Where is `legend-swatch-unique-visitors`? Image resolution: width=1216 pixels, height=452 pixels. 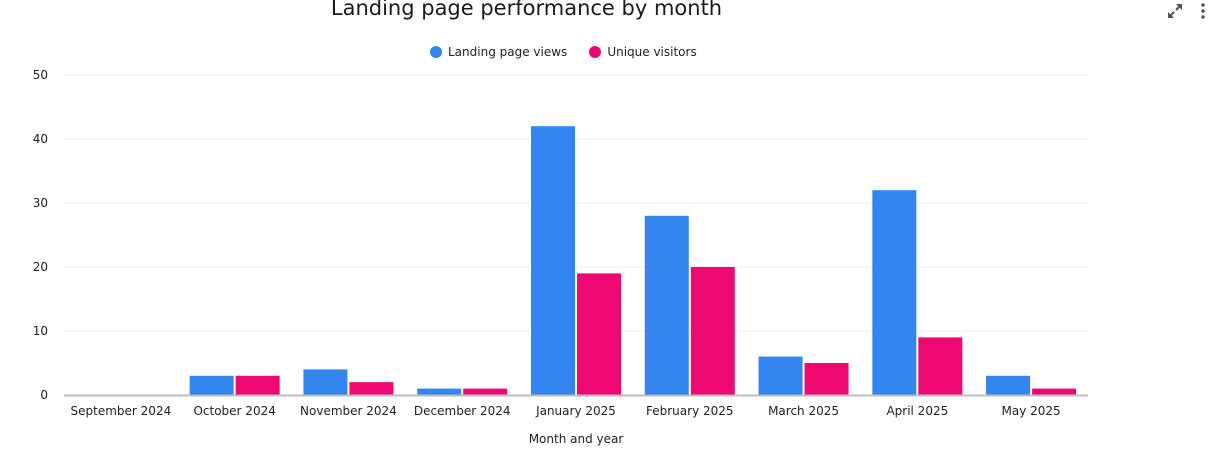
legend-swatch-unique-visitors is located at coordinates (595, 52).